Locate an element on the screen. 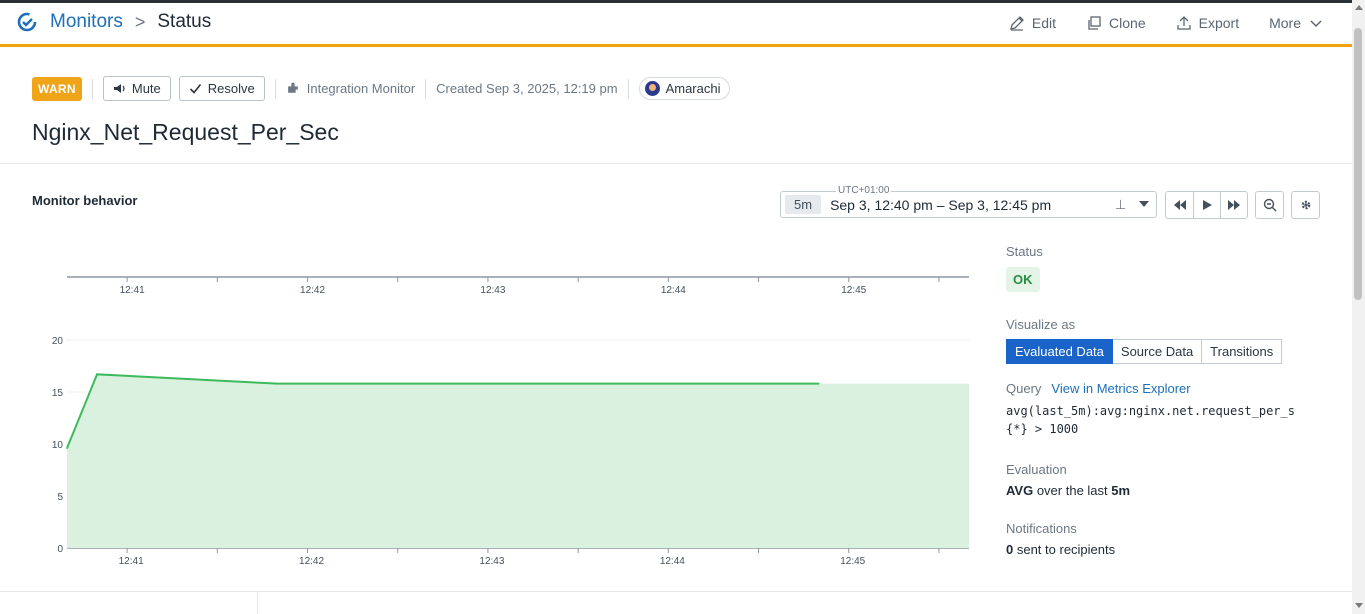 This screenshot has width=1365, height=614. notifications-count: 0 is located at coordinates (1010, 549).